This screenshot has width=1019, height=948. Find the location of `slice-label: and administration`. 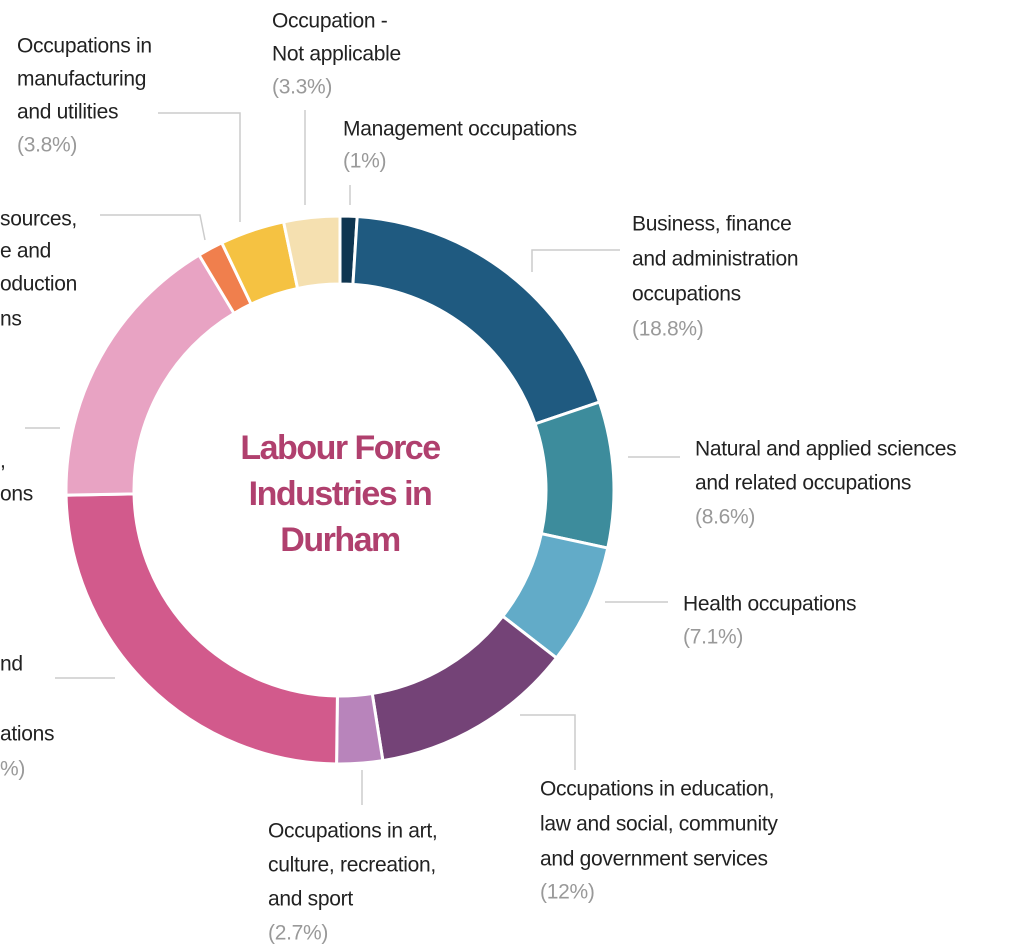

slice-label: and administration is located at coordinates (715, 259).